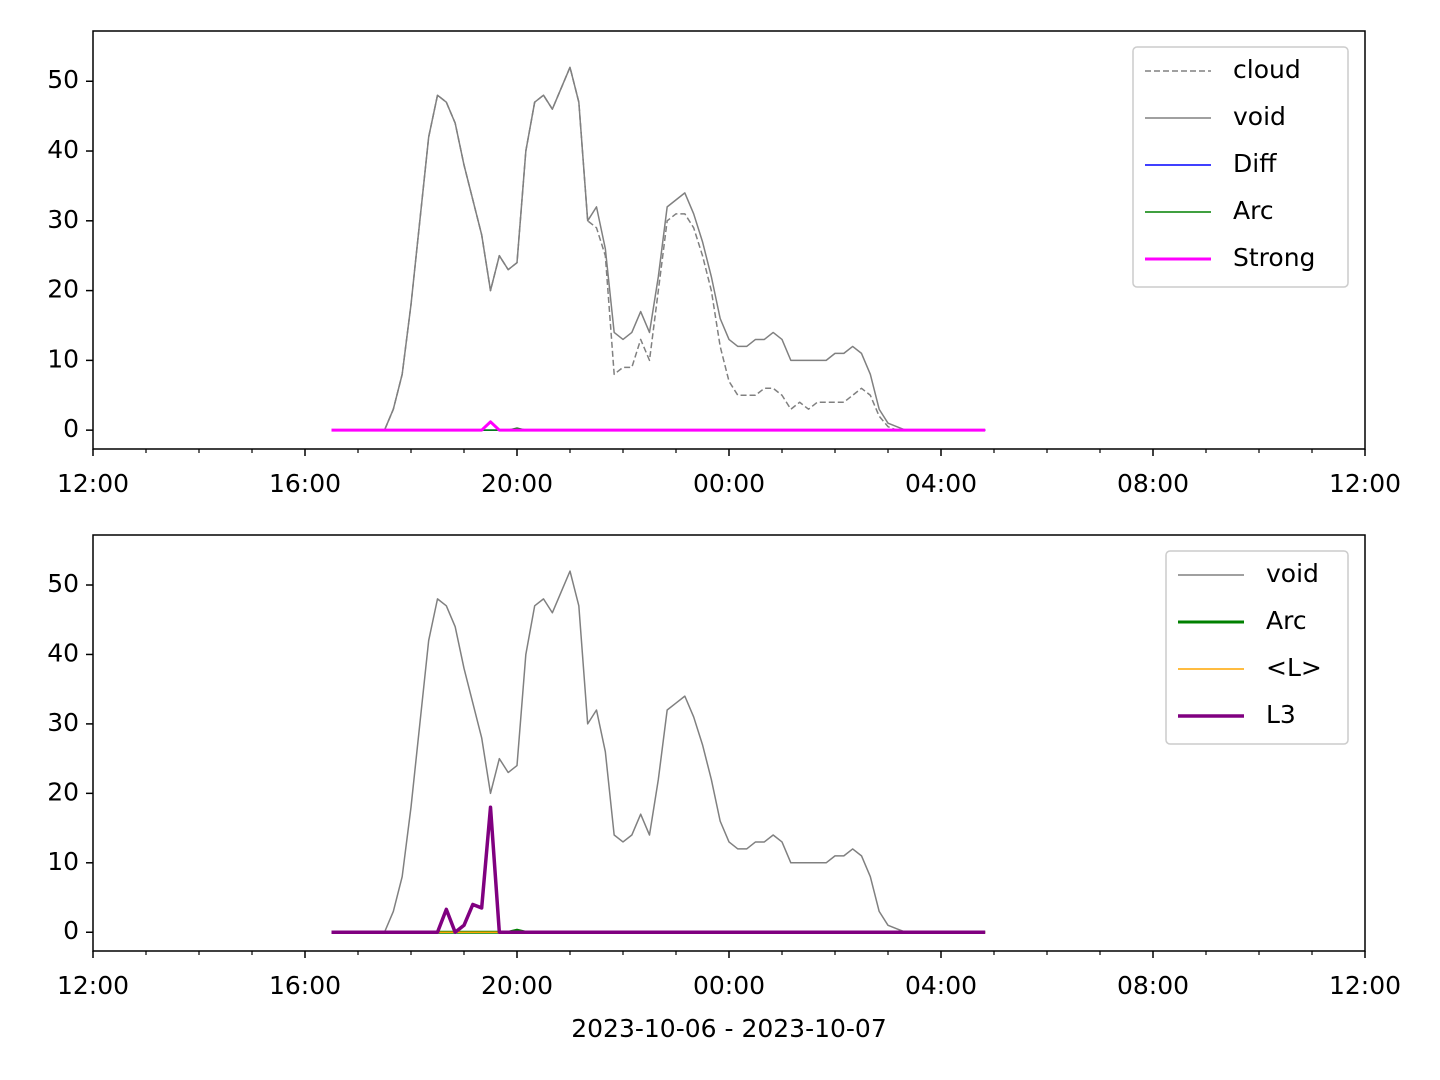  What do you see at coordinates (1294, 667) in the screenshot?
I see `legend-label: <L>` at bounding box center [1294, 667].